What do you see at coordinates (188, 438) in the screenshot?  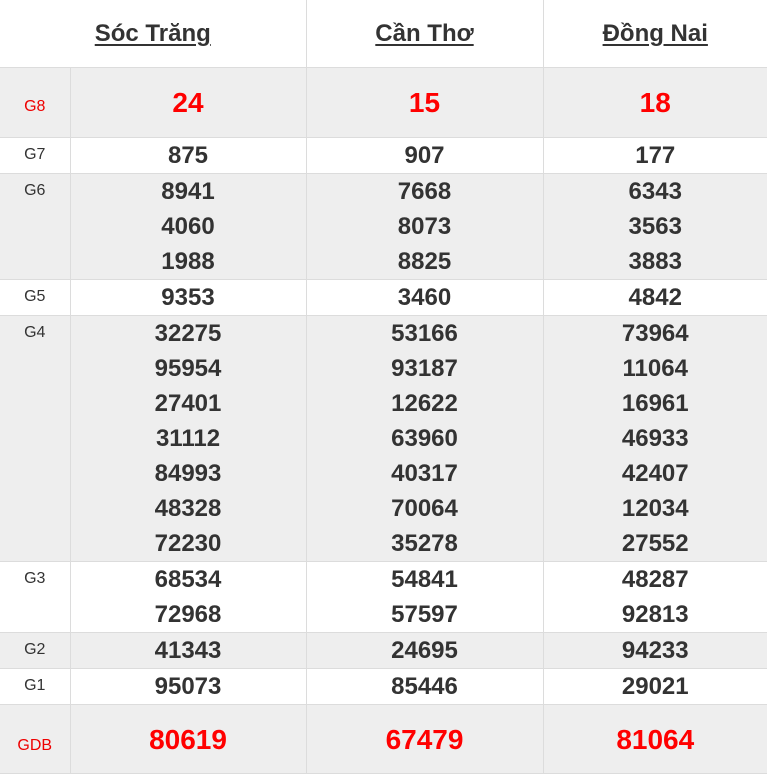 I see `result-number: 31112` at bounding box center [188, 438].